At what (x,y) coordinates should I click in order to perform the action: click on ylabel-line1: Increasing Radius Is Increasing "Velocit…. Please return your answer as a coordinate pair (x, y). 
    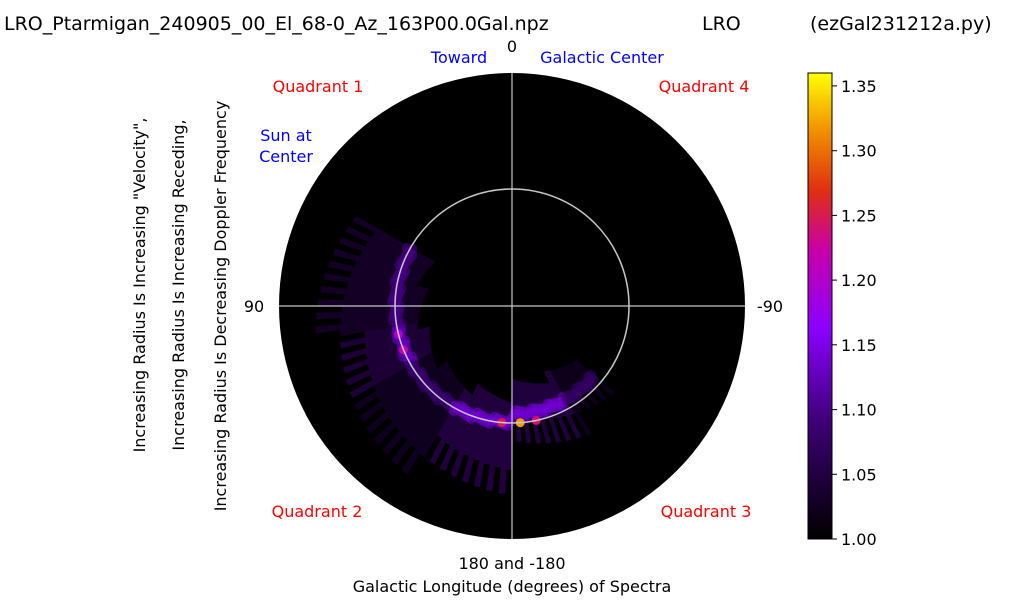
    Looking at the image, I should click on (139, 285).